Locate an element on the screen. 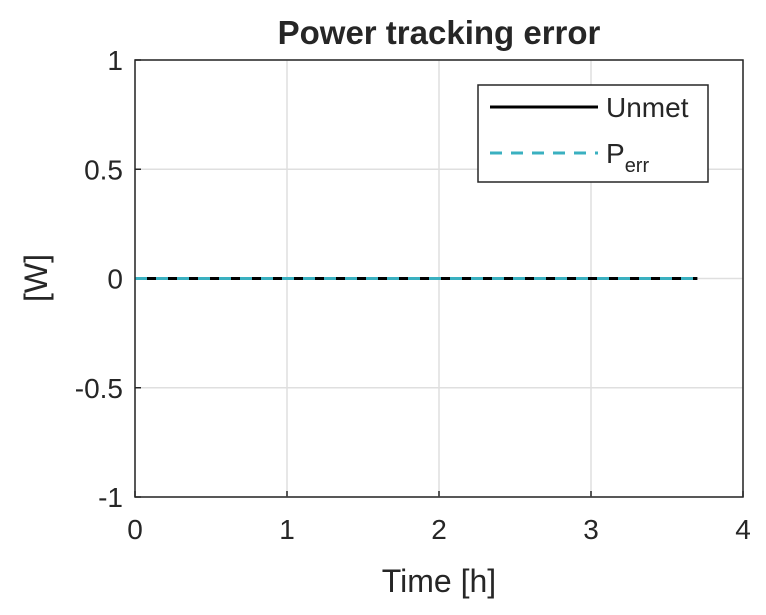 The width and height of the screenshot is (766, 615). y-axis-label: [W] is located at coordinates (36, 278).